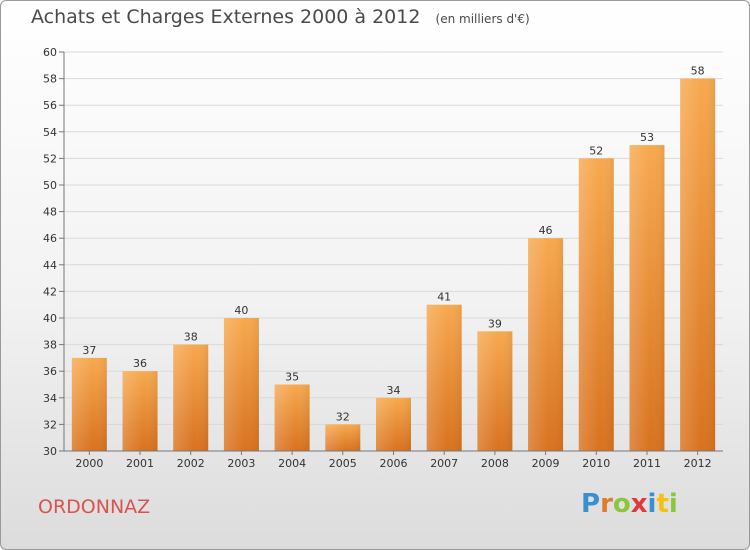 The height and width of the screenshot is (550, 750). Describe the element at coordinates (191, 337) in the screenshot. I see `data-label-2002: 38` at that location.